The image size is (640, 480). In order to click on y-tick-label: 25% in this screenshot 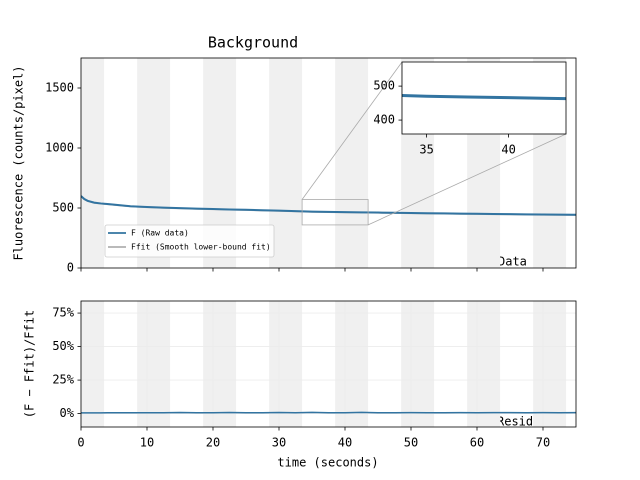, I will do `click(63, 380)`.